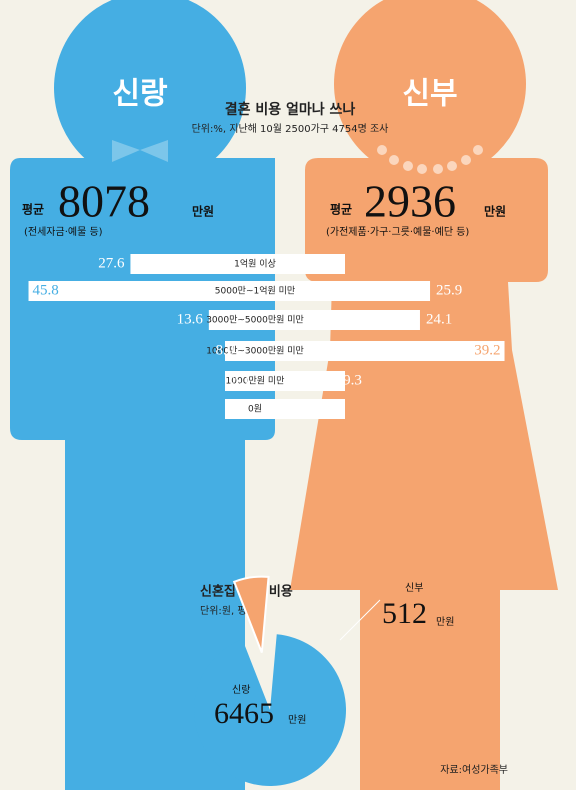 The image size is (576, 790). I want to click on category-label: 1000만원 미만, so click(255, 381).